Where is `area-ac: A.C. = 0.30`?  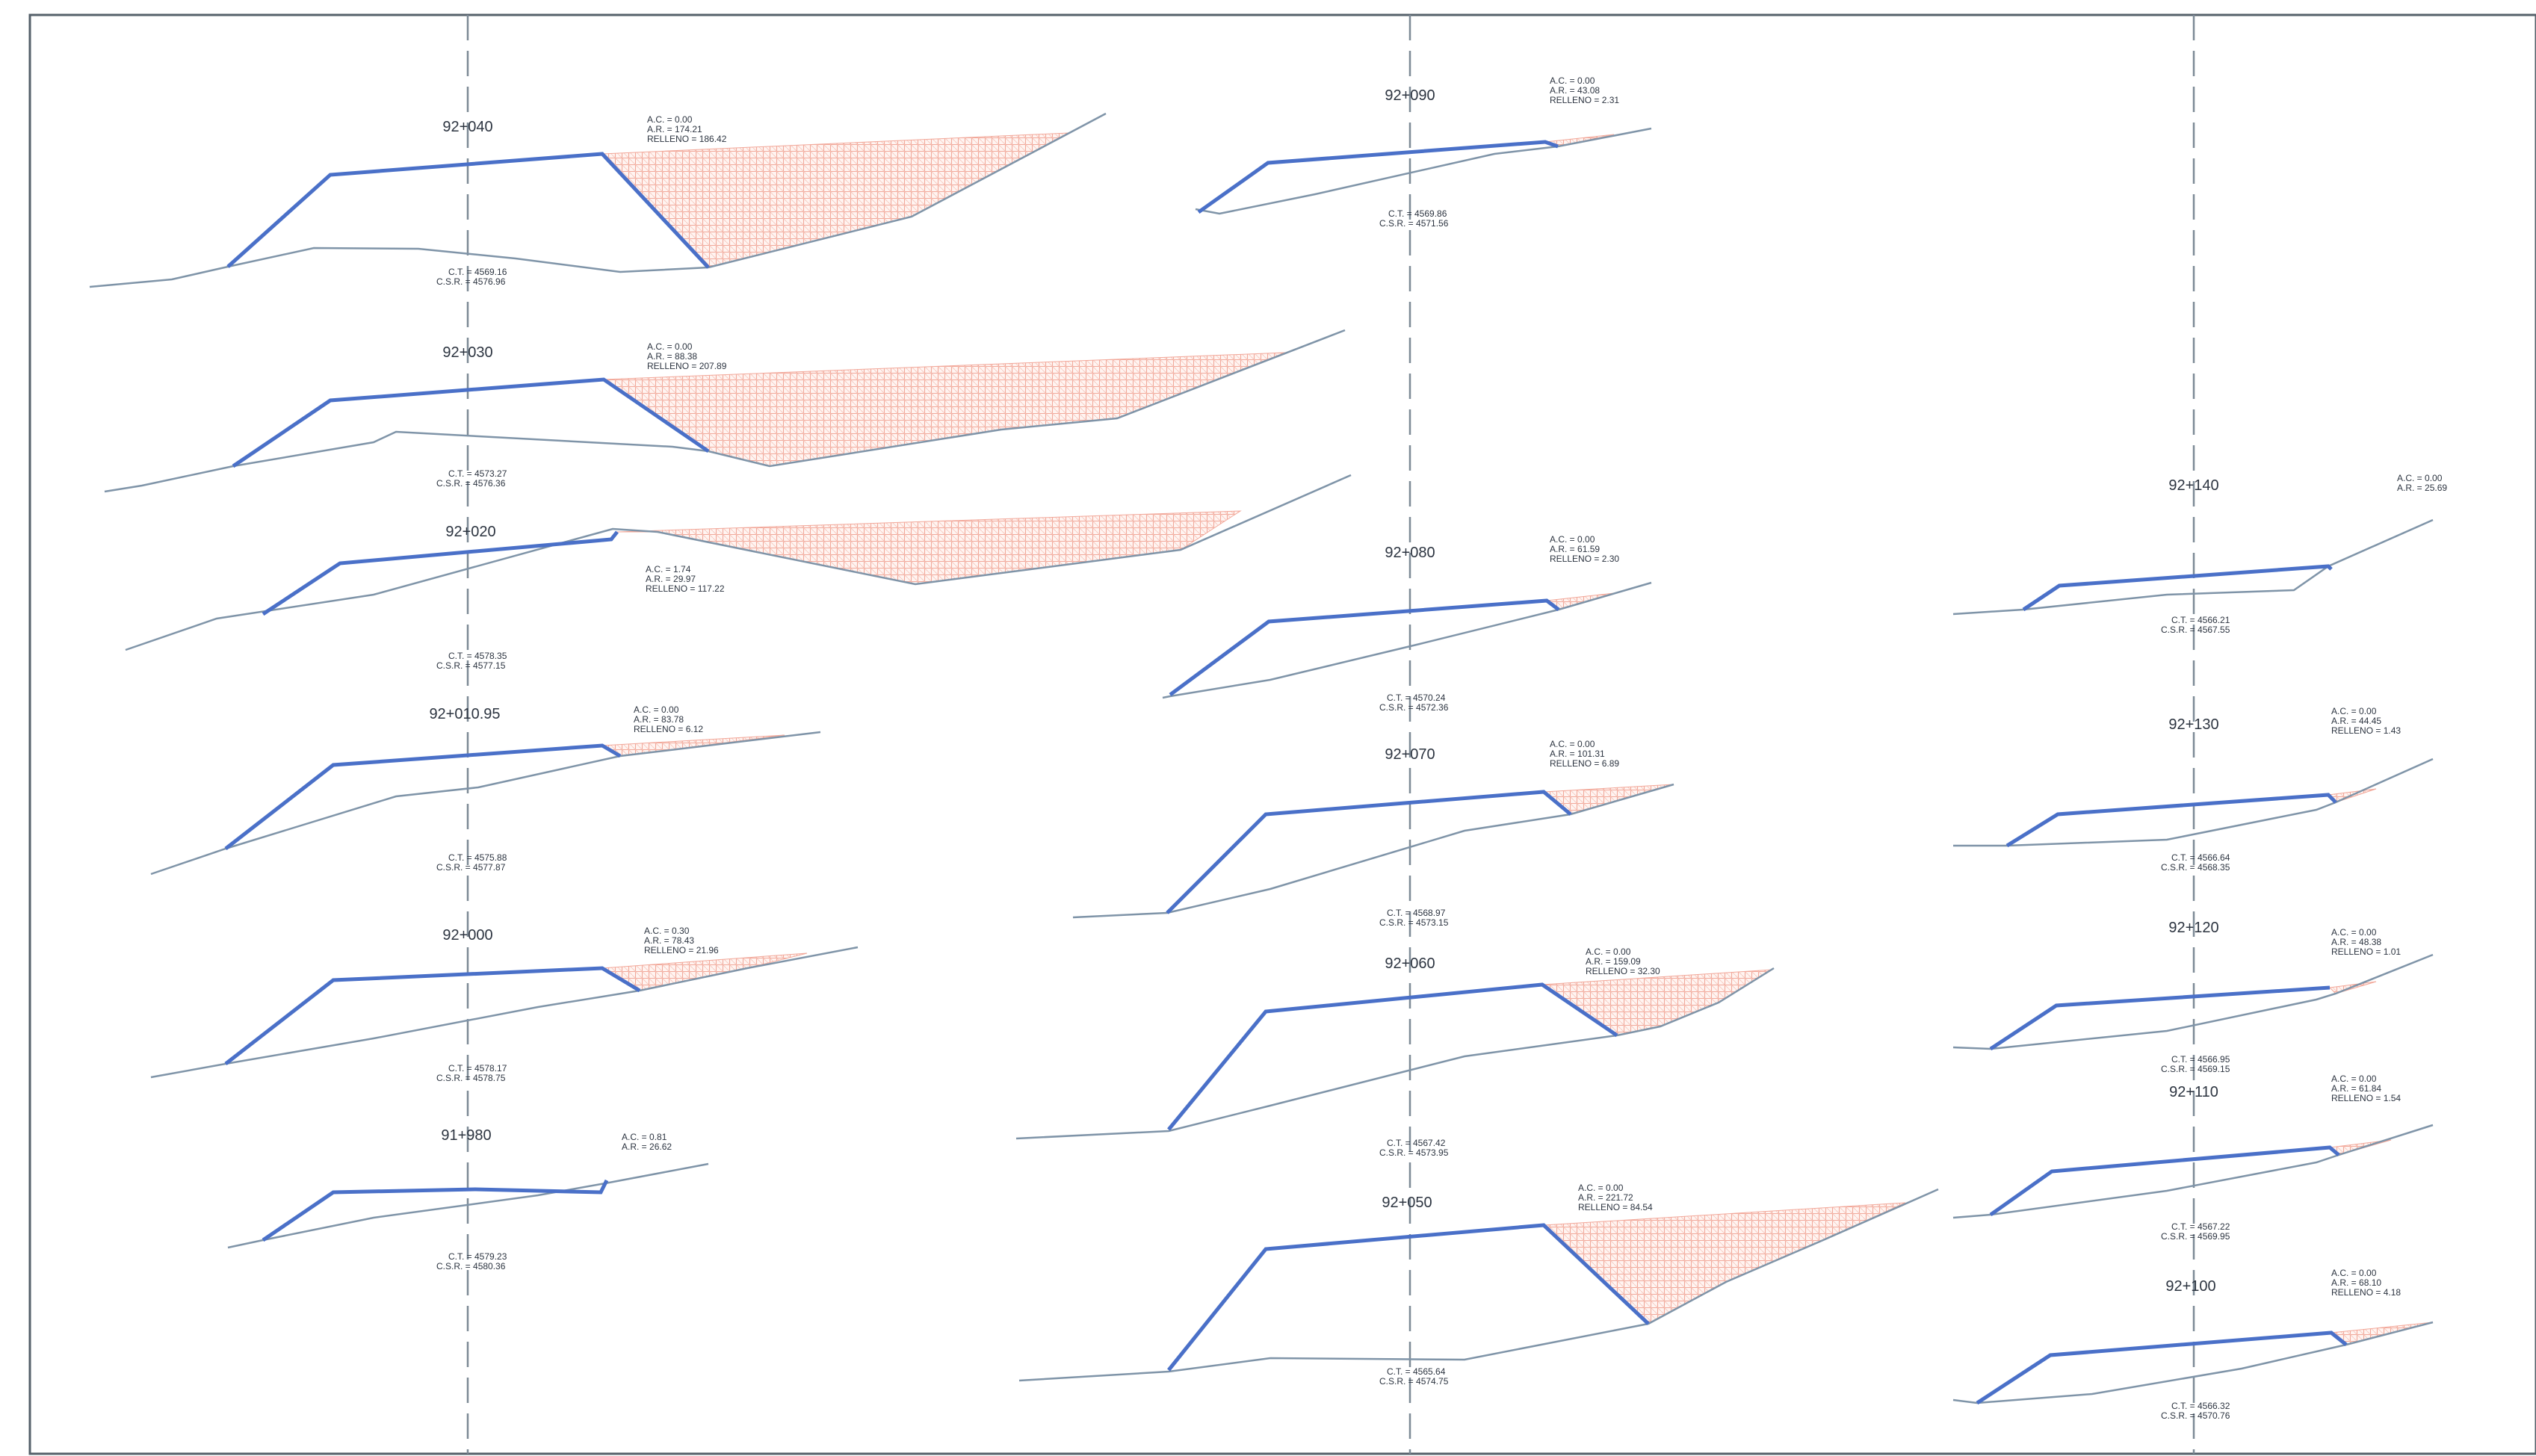 area-ac: A.C. = 0.30 is located at coordinates (667, 931).